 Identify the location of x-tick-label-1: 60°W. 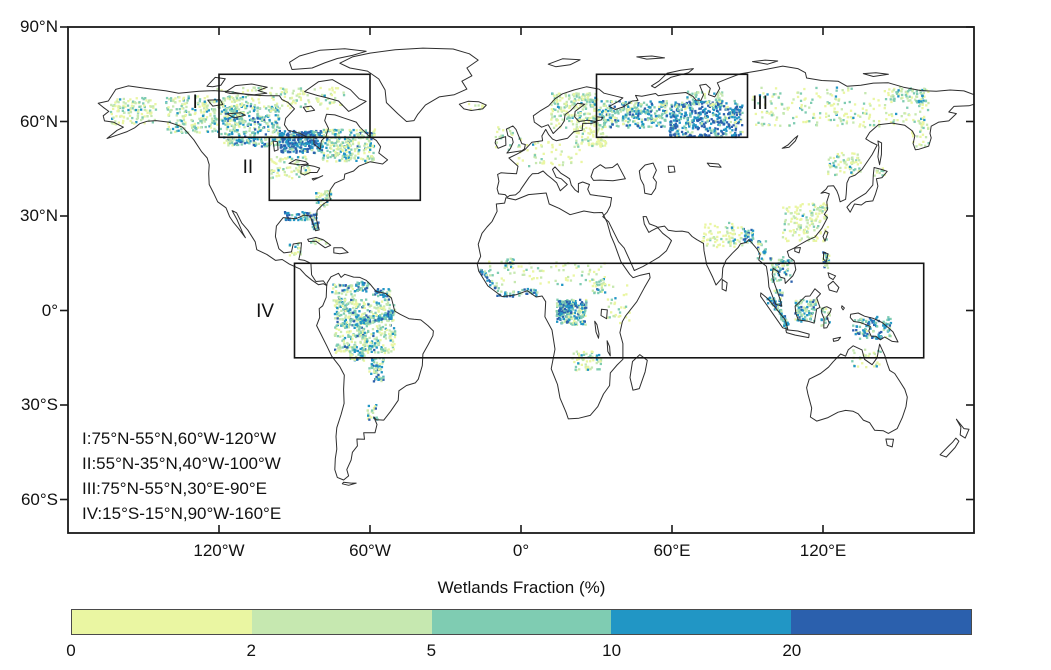
(370, 550).